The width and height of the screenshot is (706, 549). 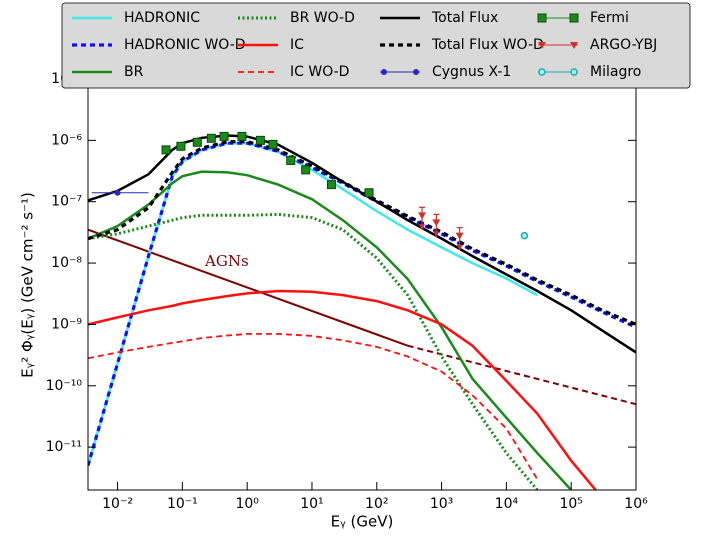 I want to click on y-tick-label: 10⁻¹¹, so click(x=64, y=447).